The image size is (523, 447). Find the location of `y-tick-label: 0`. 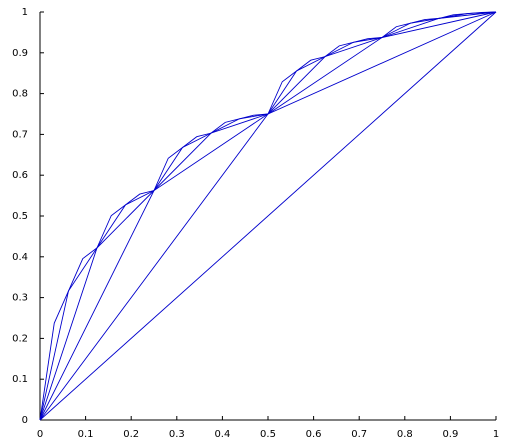

y-tick-label: 0 is located at coordinates (25, 420).